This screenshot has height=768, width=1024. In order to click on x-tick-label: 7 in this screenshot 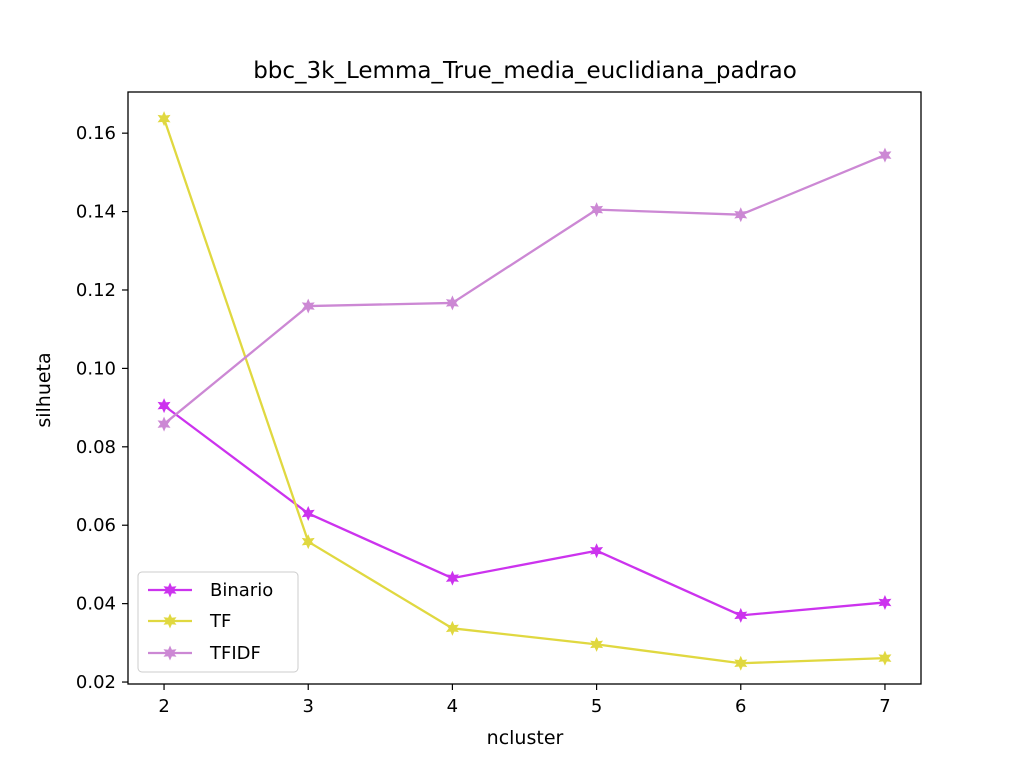, I will do `click(884, 706)`.